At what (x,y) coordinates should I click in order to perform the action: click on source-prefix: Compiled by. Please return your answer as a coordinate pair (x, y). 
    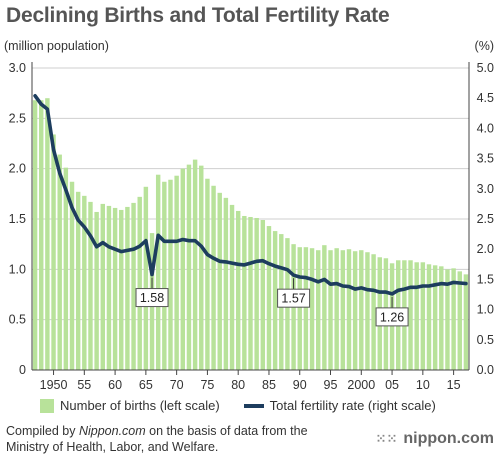
    Looking at the image, I should click on (42, 431).